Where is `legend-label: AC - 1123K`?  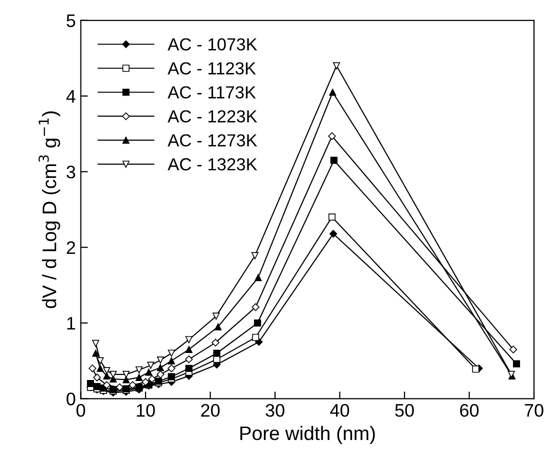
legend-label: AC - 1123K is located at coordinates (212, 68).